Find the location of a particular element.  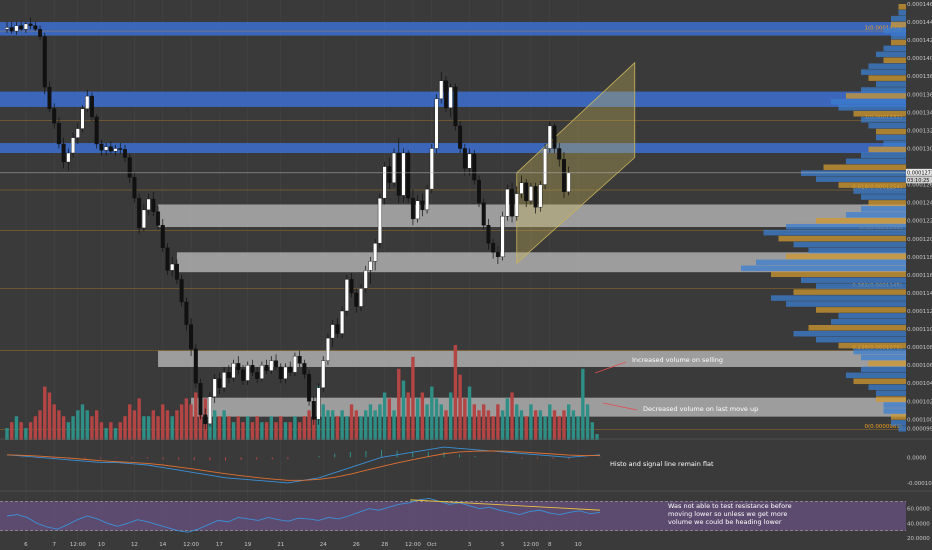

last-price-badge is located at coordinates (919, 172).